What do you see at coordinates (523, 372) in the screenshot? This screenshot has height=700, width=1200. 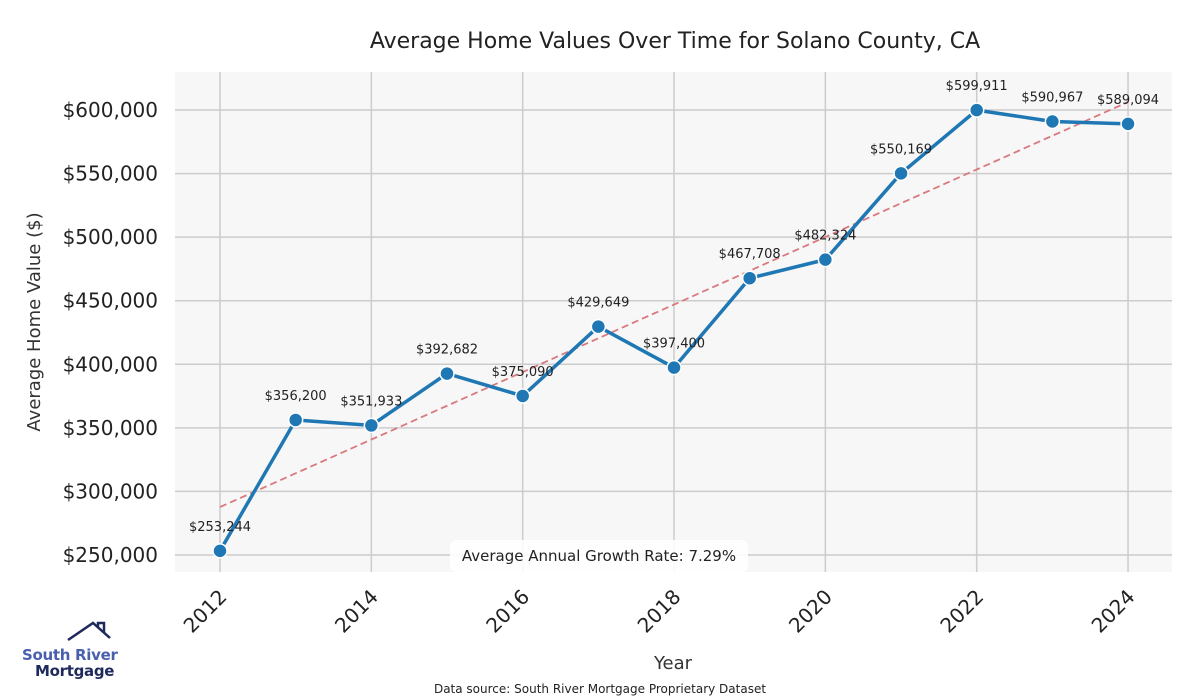 I see `data-label: $375,090` at bounding box center [523, 372].